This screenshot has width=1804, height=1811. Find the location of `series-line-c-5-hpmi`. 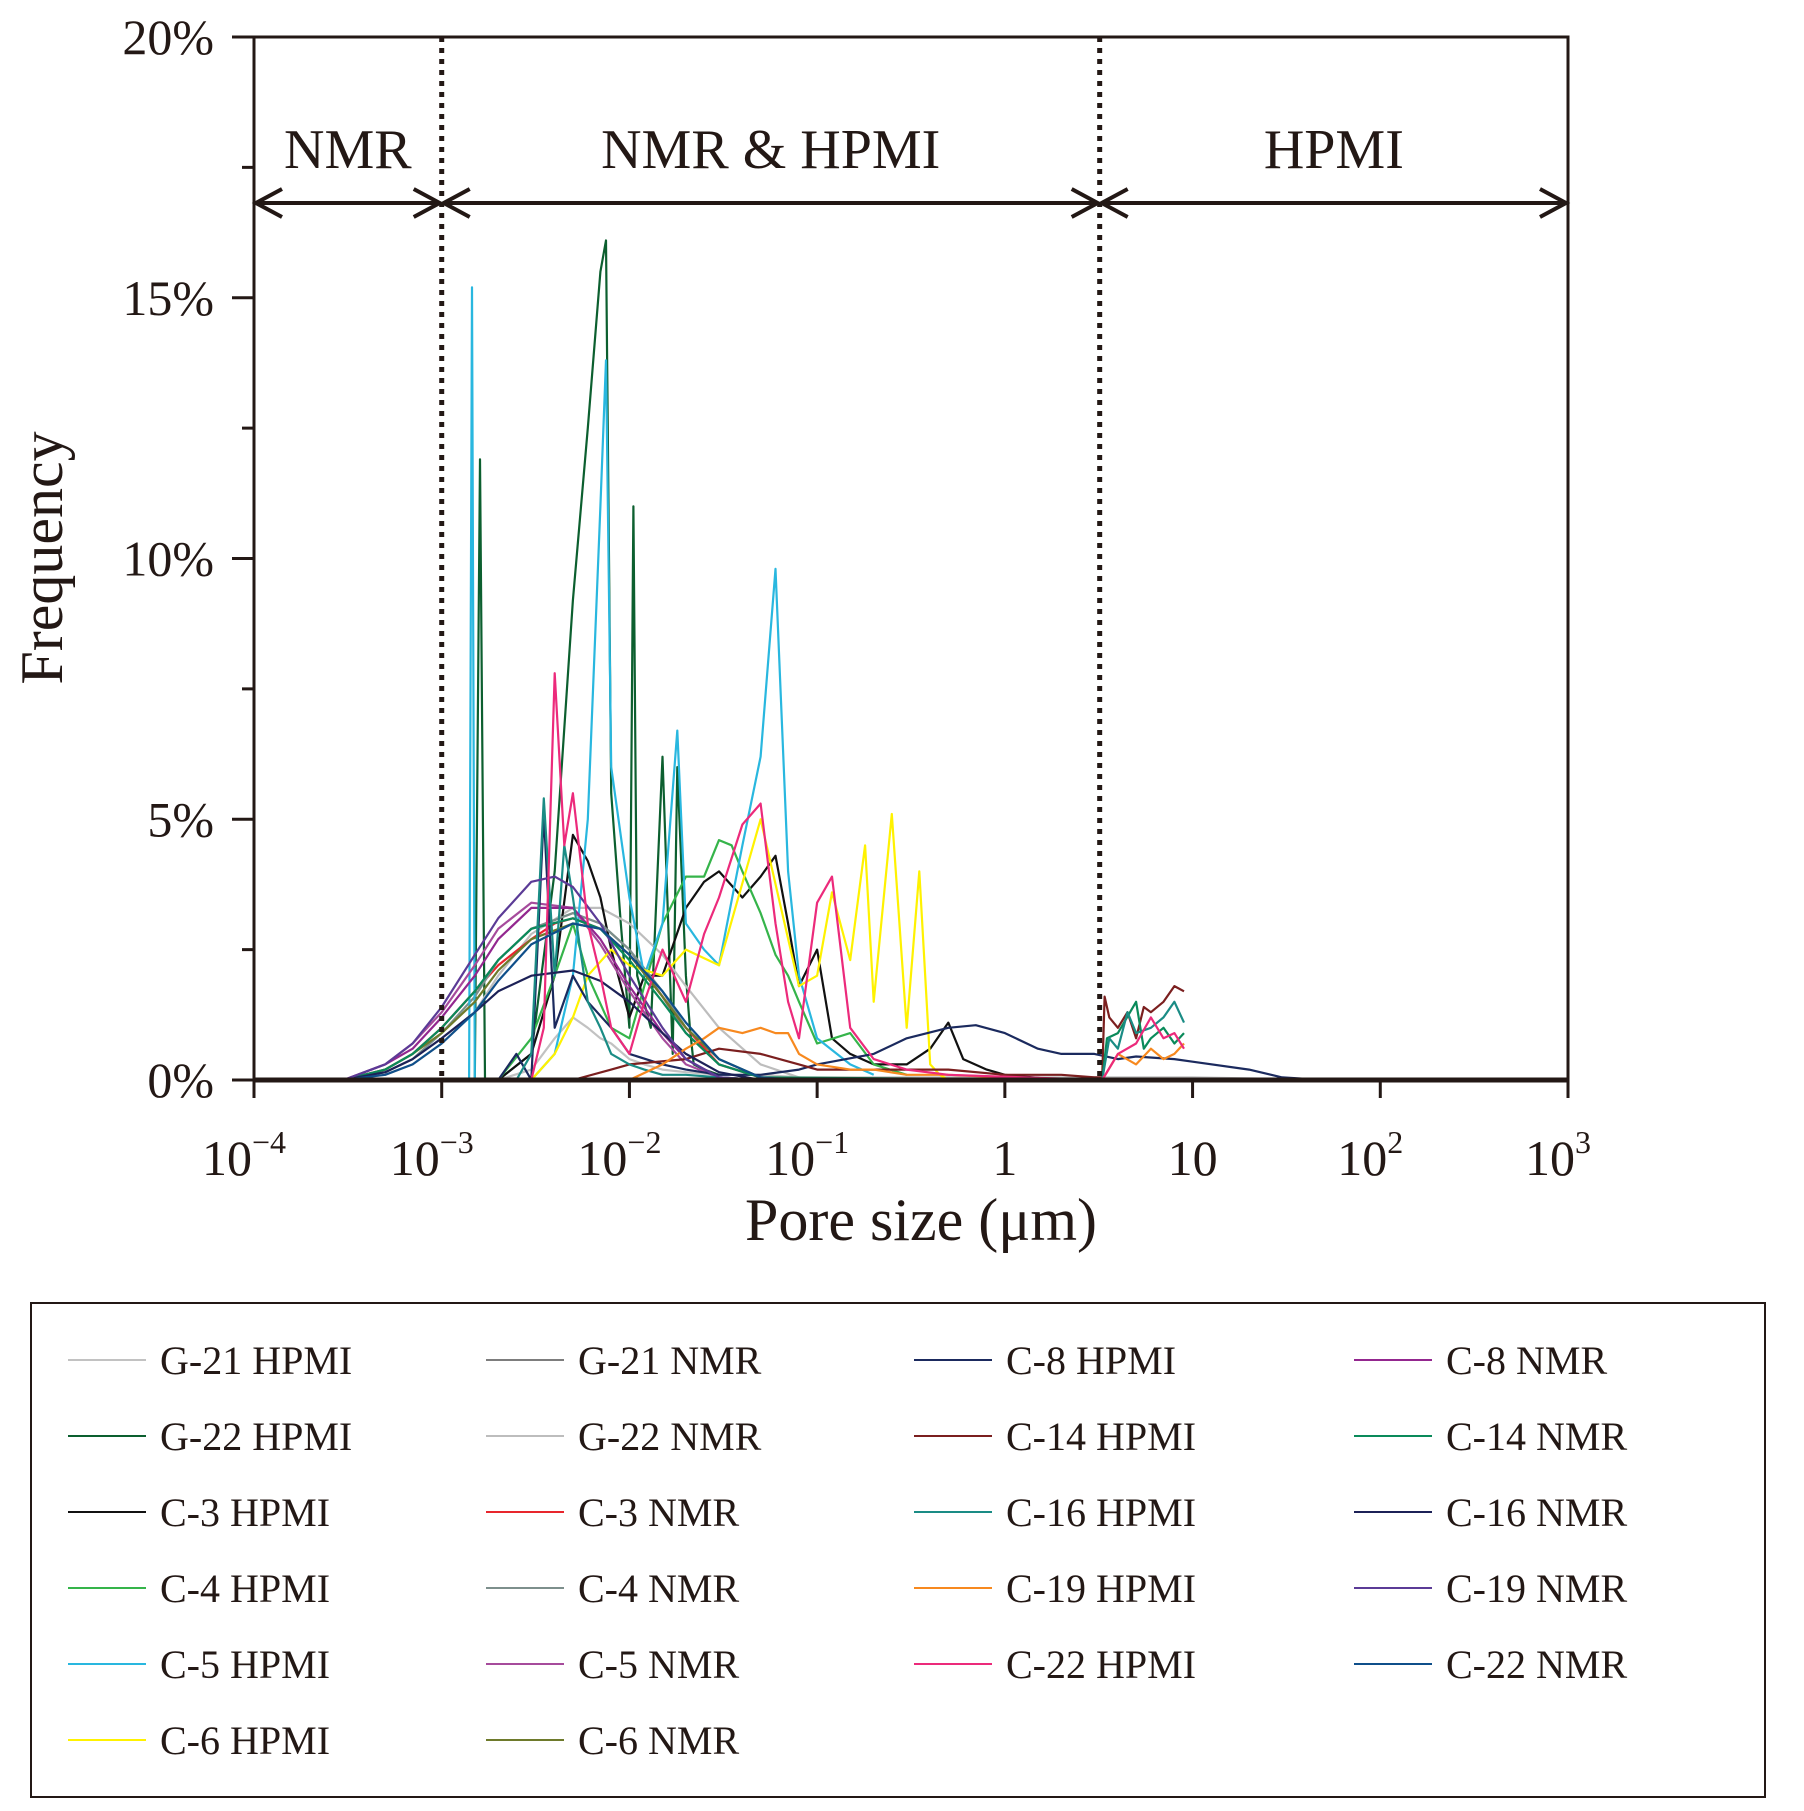

series-line-c-5-hpmi is located at coordinates (671, 684).